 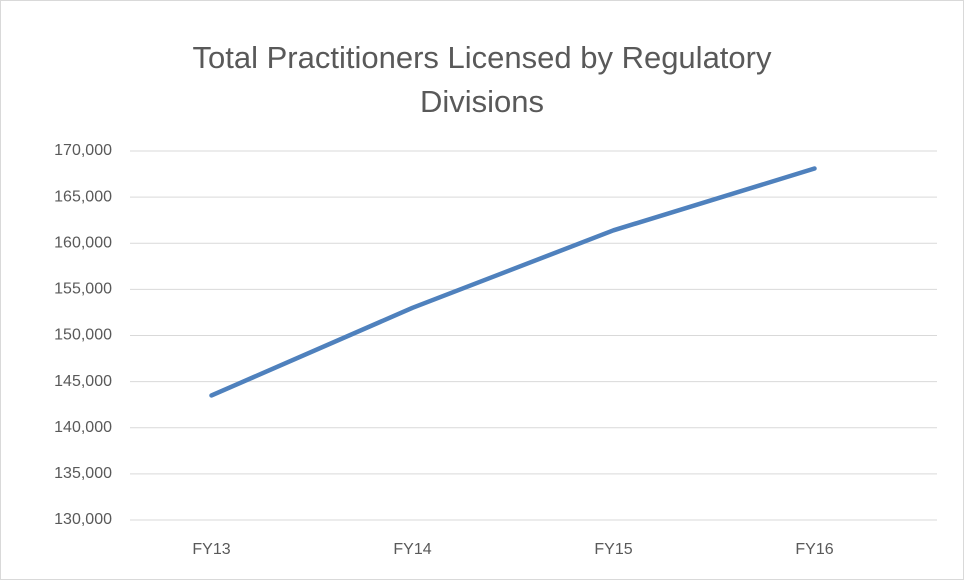 What do you see at coordinates (83, 473) in the screenshot?
I see `y-tick-label: 135,000` at bounding box center [83, 473].